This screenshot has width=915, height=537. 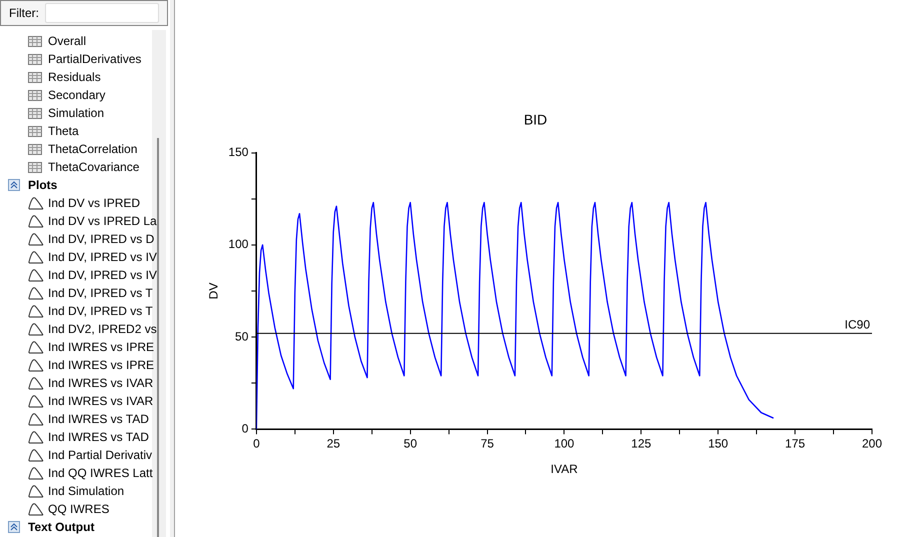 What do you see at coordinates (872, 443) in the screenshot?
I see `x-tick-label: 200` at bounding box center [872, 443].